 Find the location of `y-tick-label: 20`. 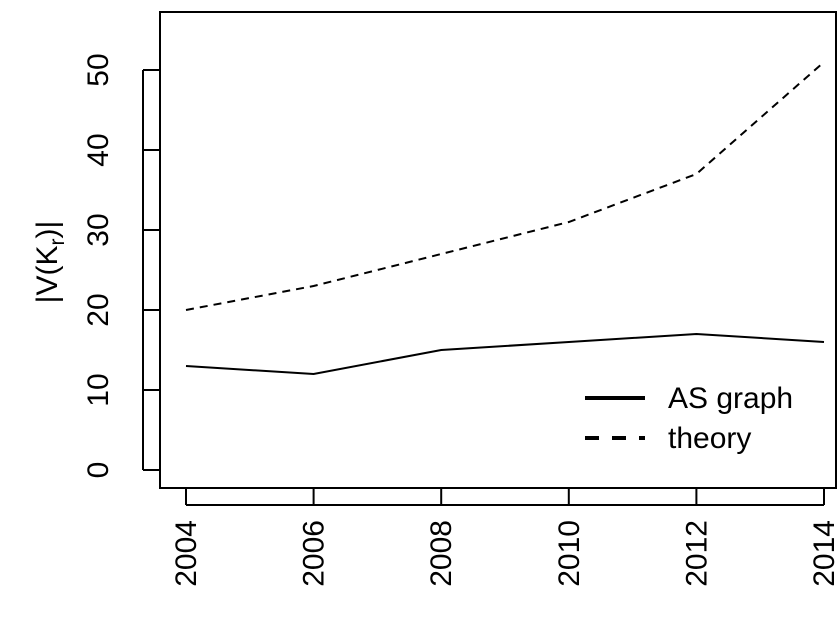

y-tick-label: 20 is located at coordinates (98, 309).